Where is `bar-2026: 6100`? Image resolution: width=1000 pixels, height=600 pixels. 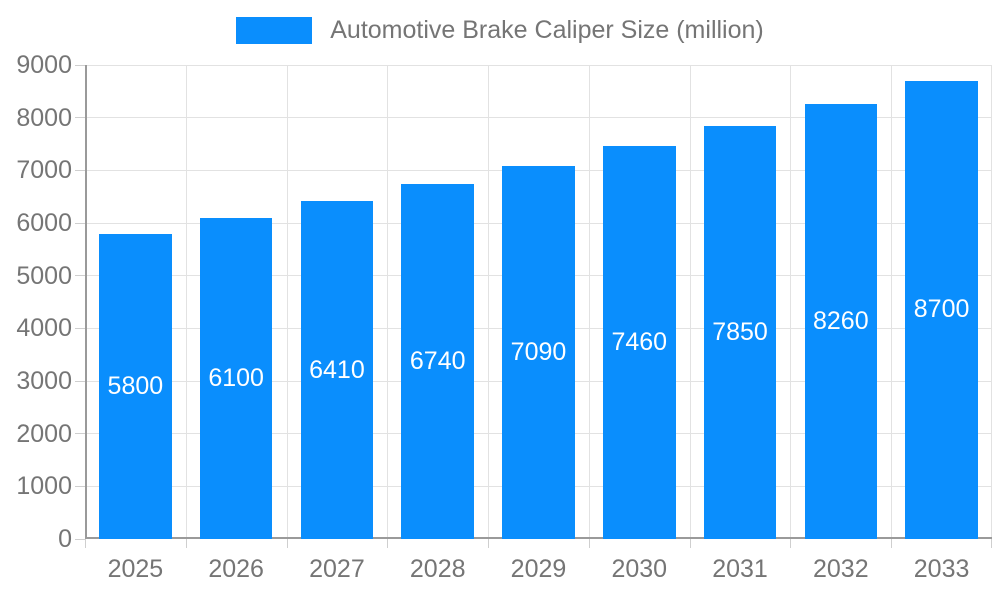
bar-2026: 6100 is located at coordinates (236, 378).